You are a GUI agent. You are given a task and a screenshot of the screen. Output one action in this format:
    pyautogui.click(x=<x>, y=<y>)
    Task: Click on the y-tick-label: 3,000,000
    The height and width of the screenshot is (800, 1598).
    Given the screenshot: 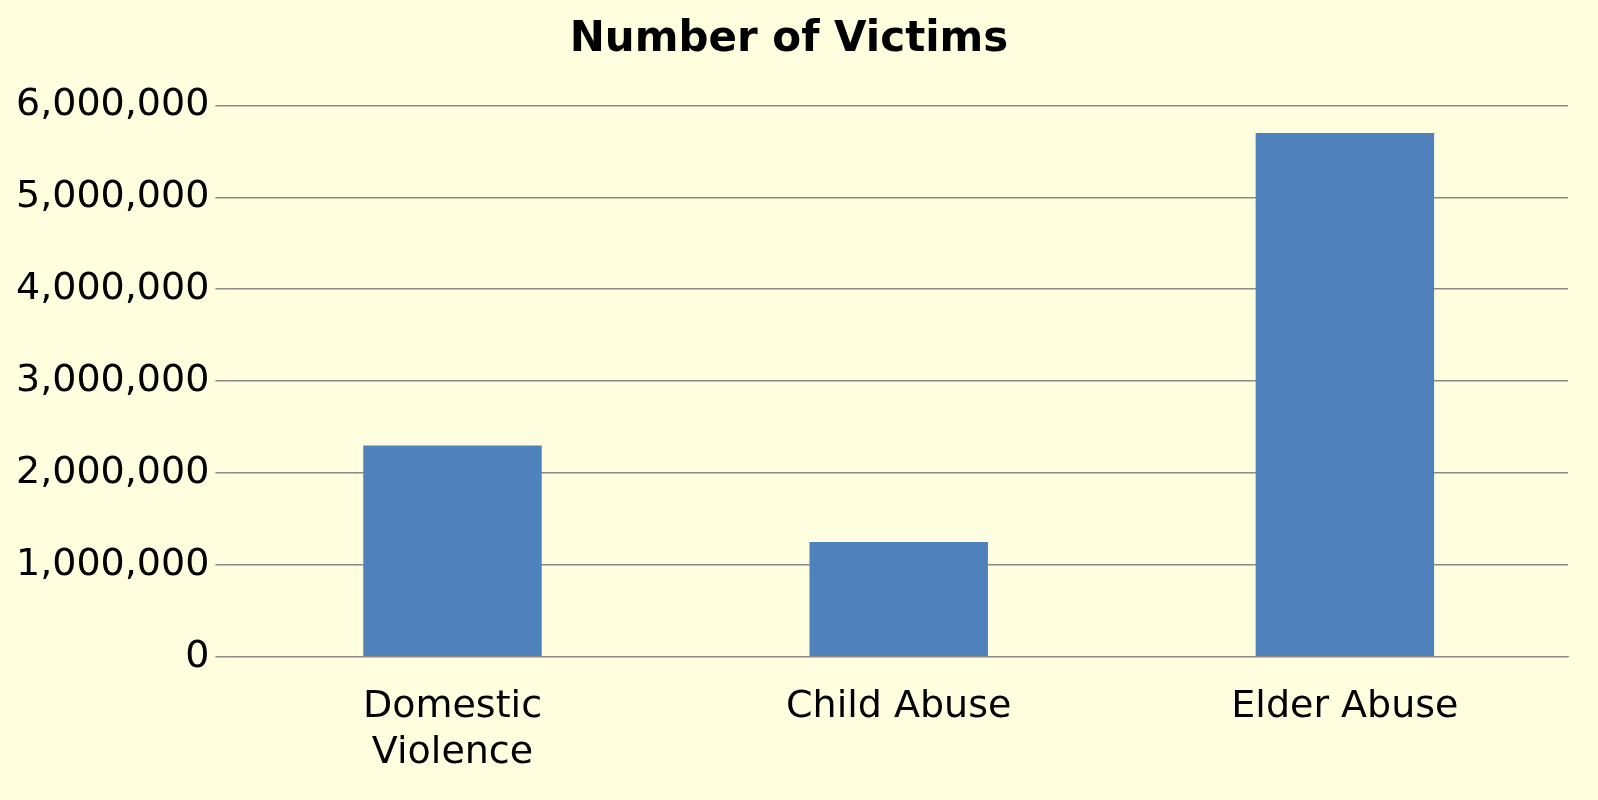 What is the action you would take?
    pyautogui.click(x=112, y=377)
    